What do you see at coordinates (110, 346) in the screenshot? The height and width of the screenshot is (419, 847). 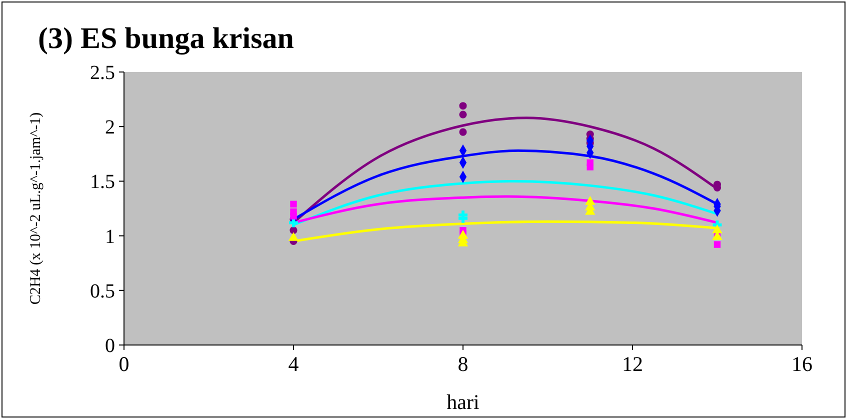 I see `y-tick-label: 0` at bounding box center [110, 346].